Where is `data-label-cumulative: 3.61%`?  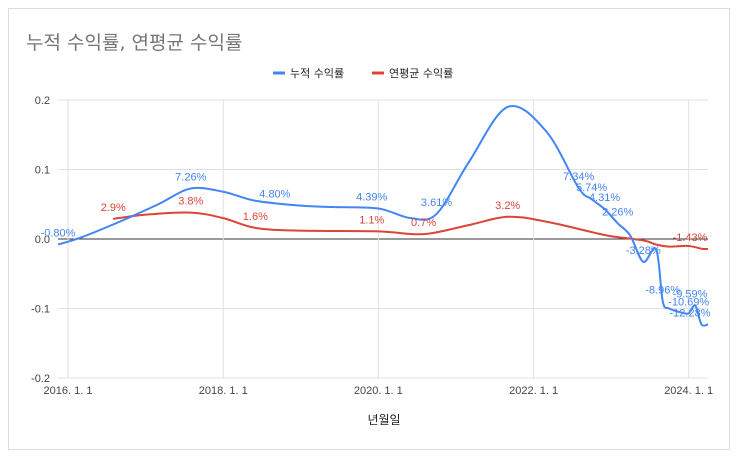 data-label-cumulative: 3.61% is located at coordinates (436, 203).